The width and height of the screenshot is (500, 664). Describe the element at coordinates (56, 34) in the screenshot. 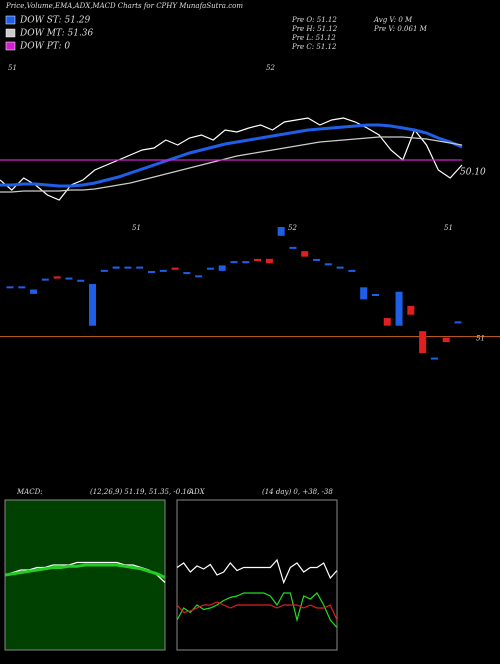

I see `legend-label: DOW MT: 51.36` at that location.